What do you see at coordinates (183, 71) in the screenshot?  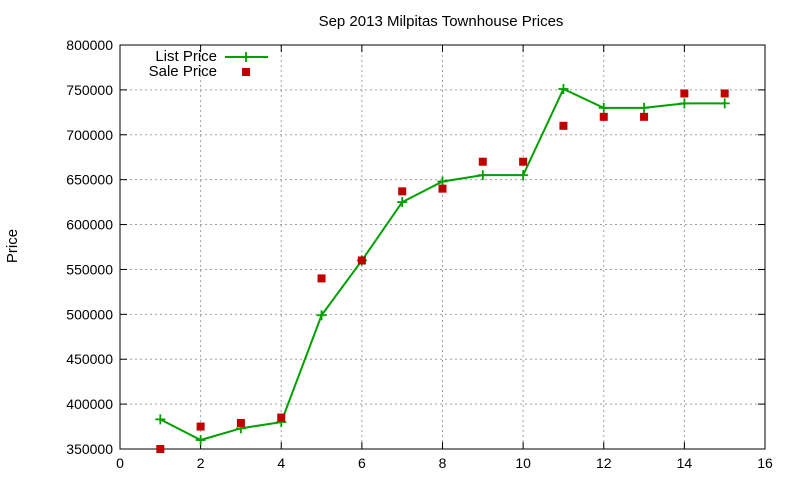 I see `legend-label-sale-price: Sale Price` at bounding box center [183, 71].